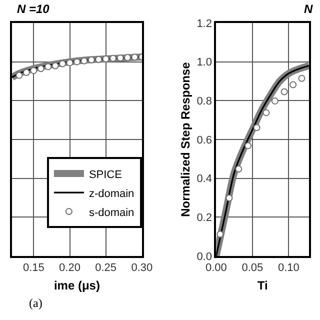 The height and width of the screenshot is (320, 320). What do you see at coordinates (204, 256) in the screenshot?
I see `y-tick-label: 0.0` at bounding box center [204, 256].